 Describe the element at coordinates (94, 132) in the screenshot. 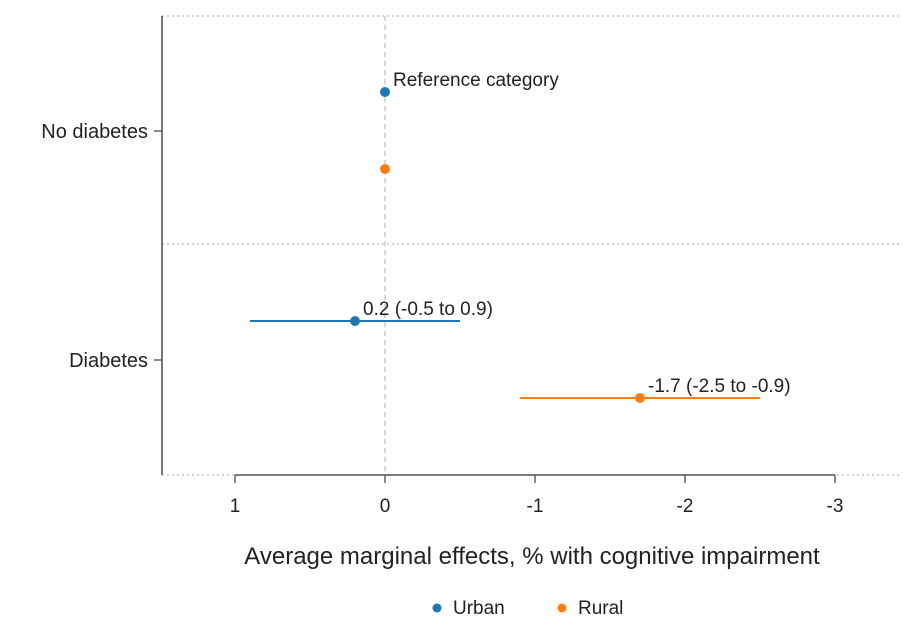

I see `y-category-label: No diabetes` at that location.